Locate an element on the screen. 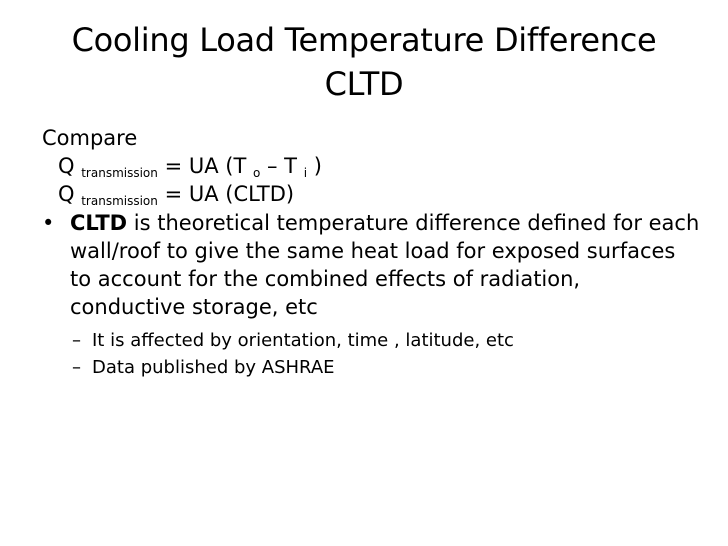  eq1-dash: – T is located at coordinates (282, 166).